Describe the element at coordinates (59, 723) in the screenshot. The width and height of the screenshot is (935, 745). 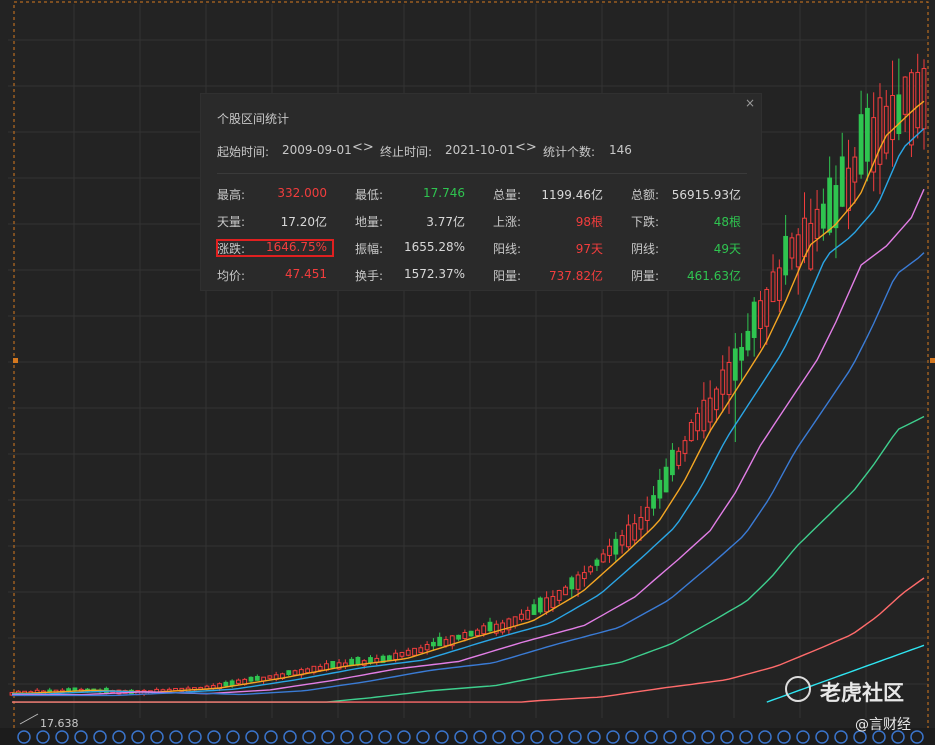
I see `low-price-label: 17.638` at that location.